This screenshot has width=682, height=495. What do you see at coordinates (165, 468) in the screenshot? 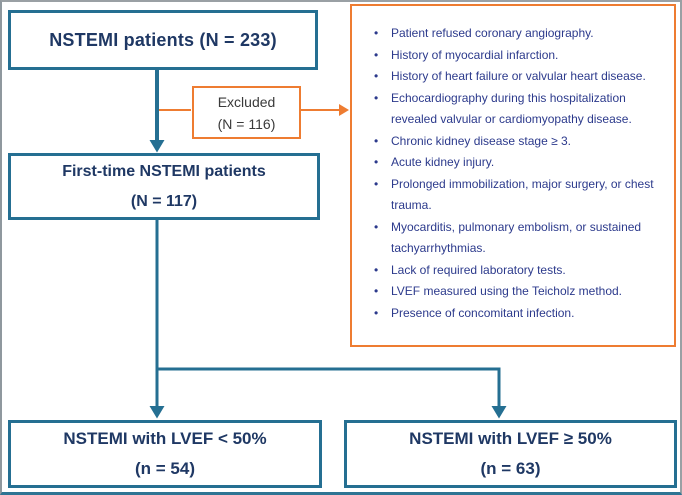
I see `lvef-below-50-count: (n = 54)` at bounding box center [165, 468].